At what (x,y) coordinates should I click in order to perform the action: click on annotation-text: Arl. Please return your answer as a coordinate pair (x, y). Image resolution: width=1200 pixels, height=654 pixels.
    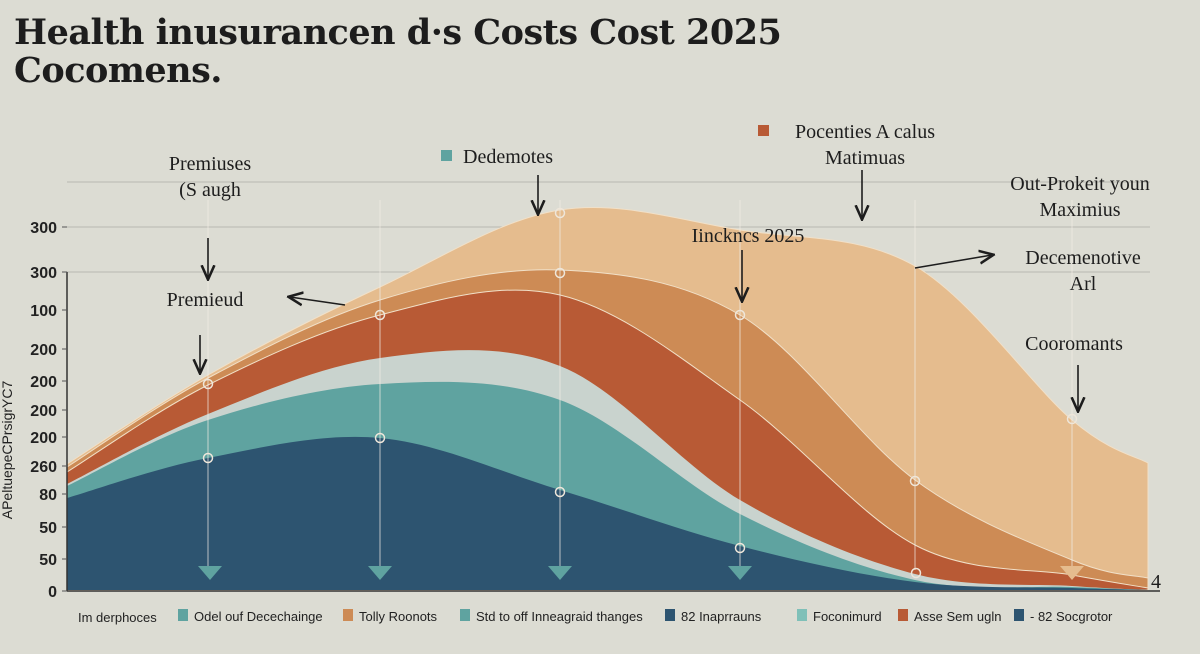
    Looking at the image, I should click on (1083, 284).